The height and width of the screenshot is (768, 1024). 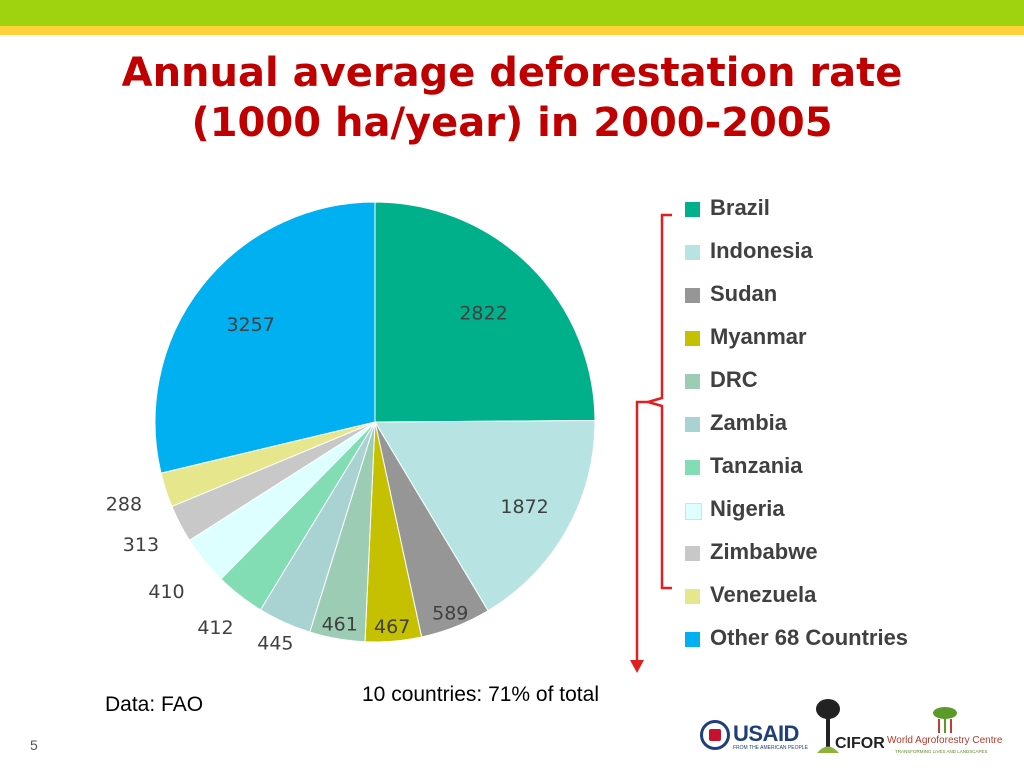 I want to click on data-label-tanzania: 412, so click(x=215, y=628).